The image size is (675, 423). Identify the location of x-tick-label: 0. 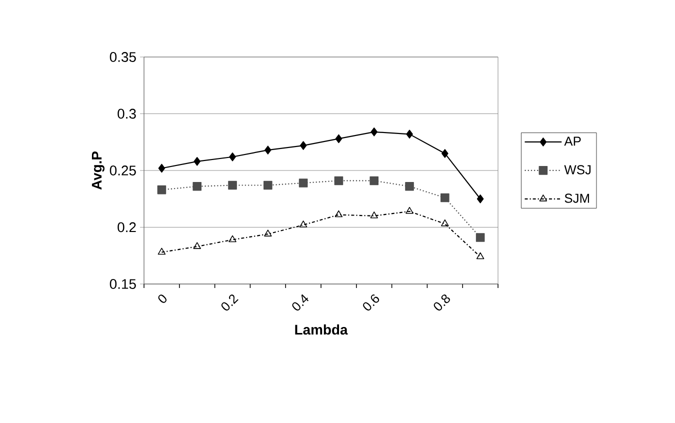
(162, 298).